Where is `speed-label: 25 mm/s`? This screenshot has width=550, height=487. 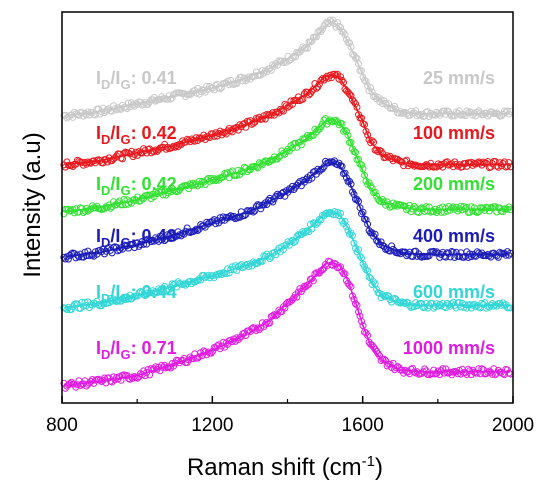 speed-label: 25 mm/s is located at coordinates (459, 78).